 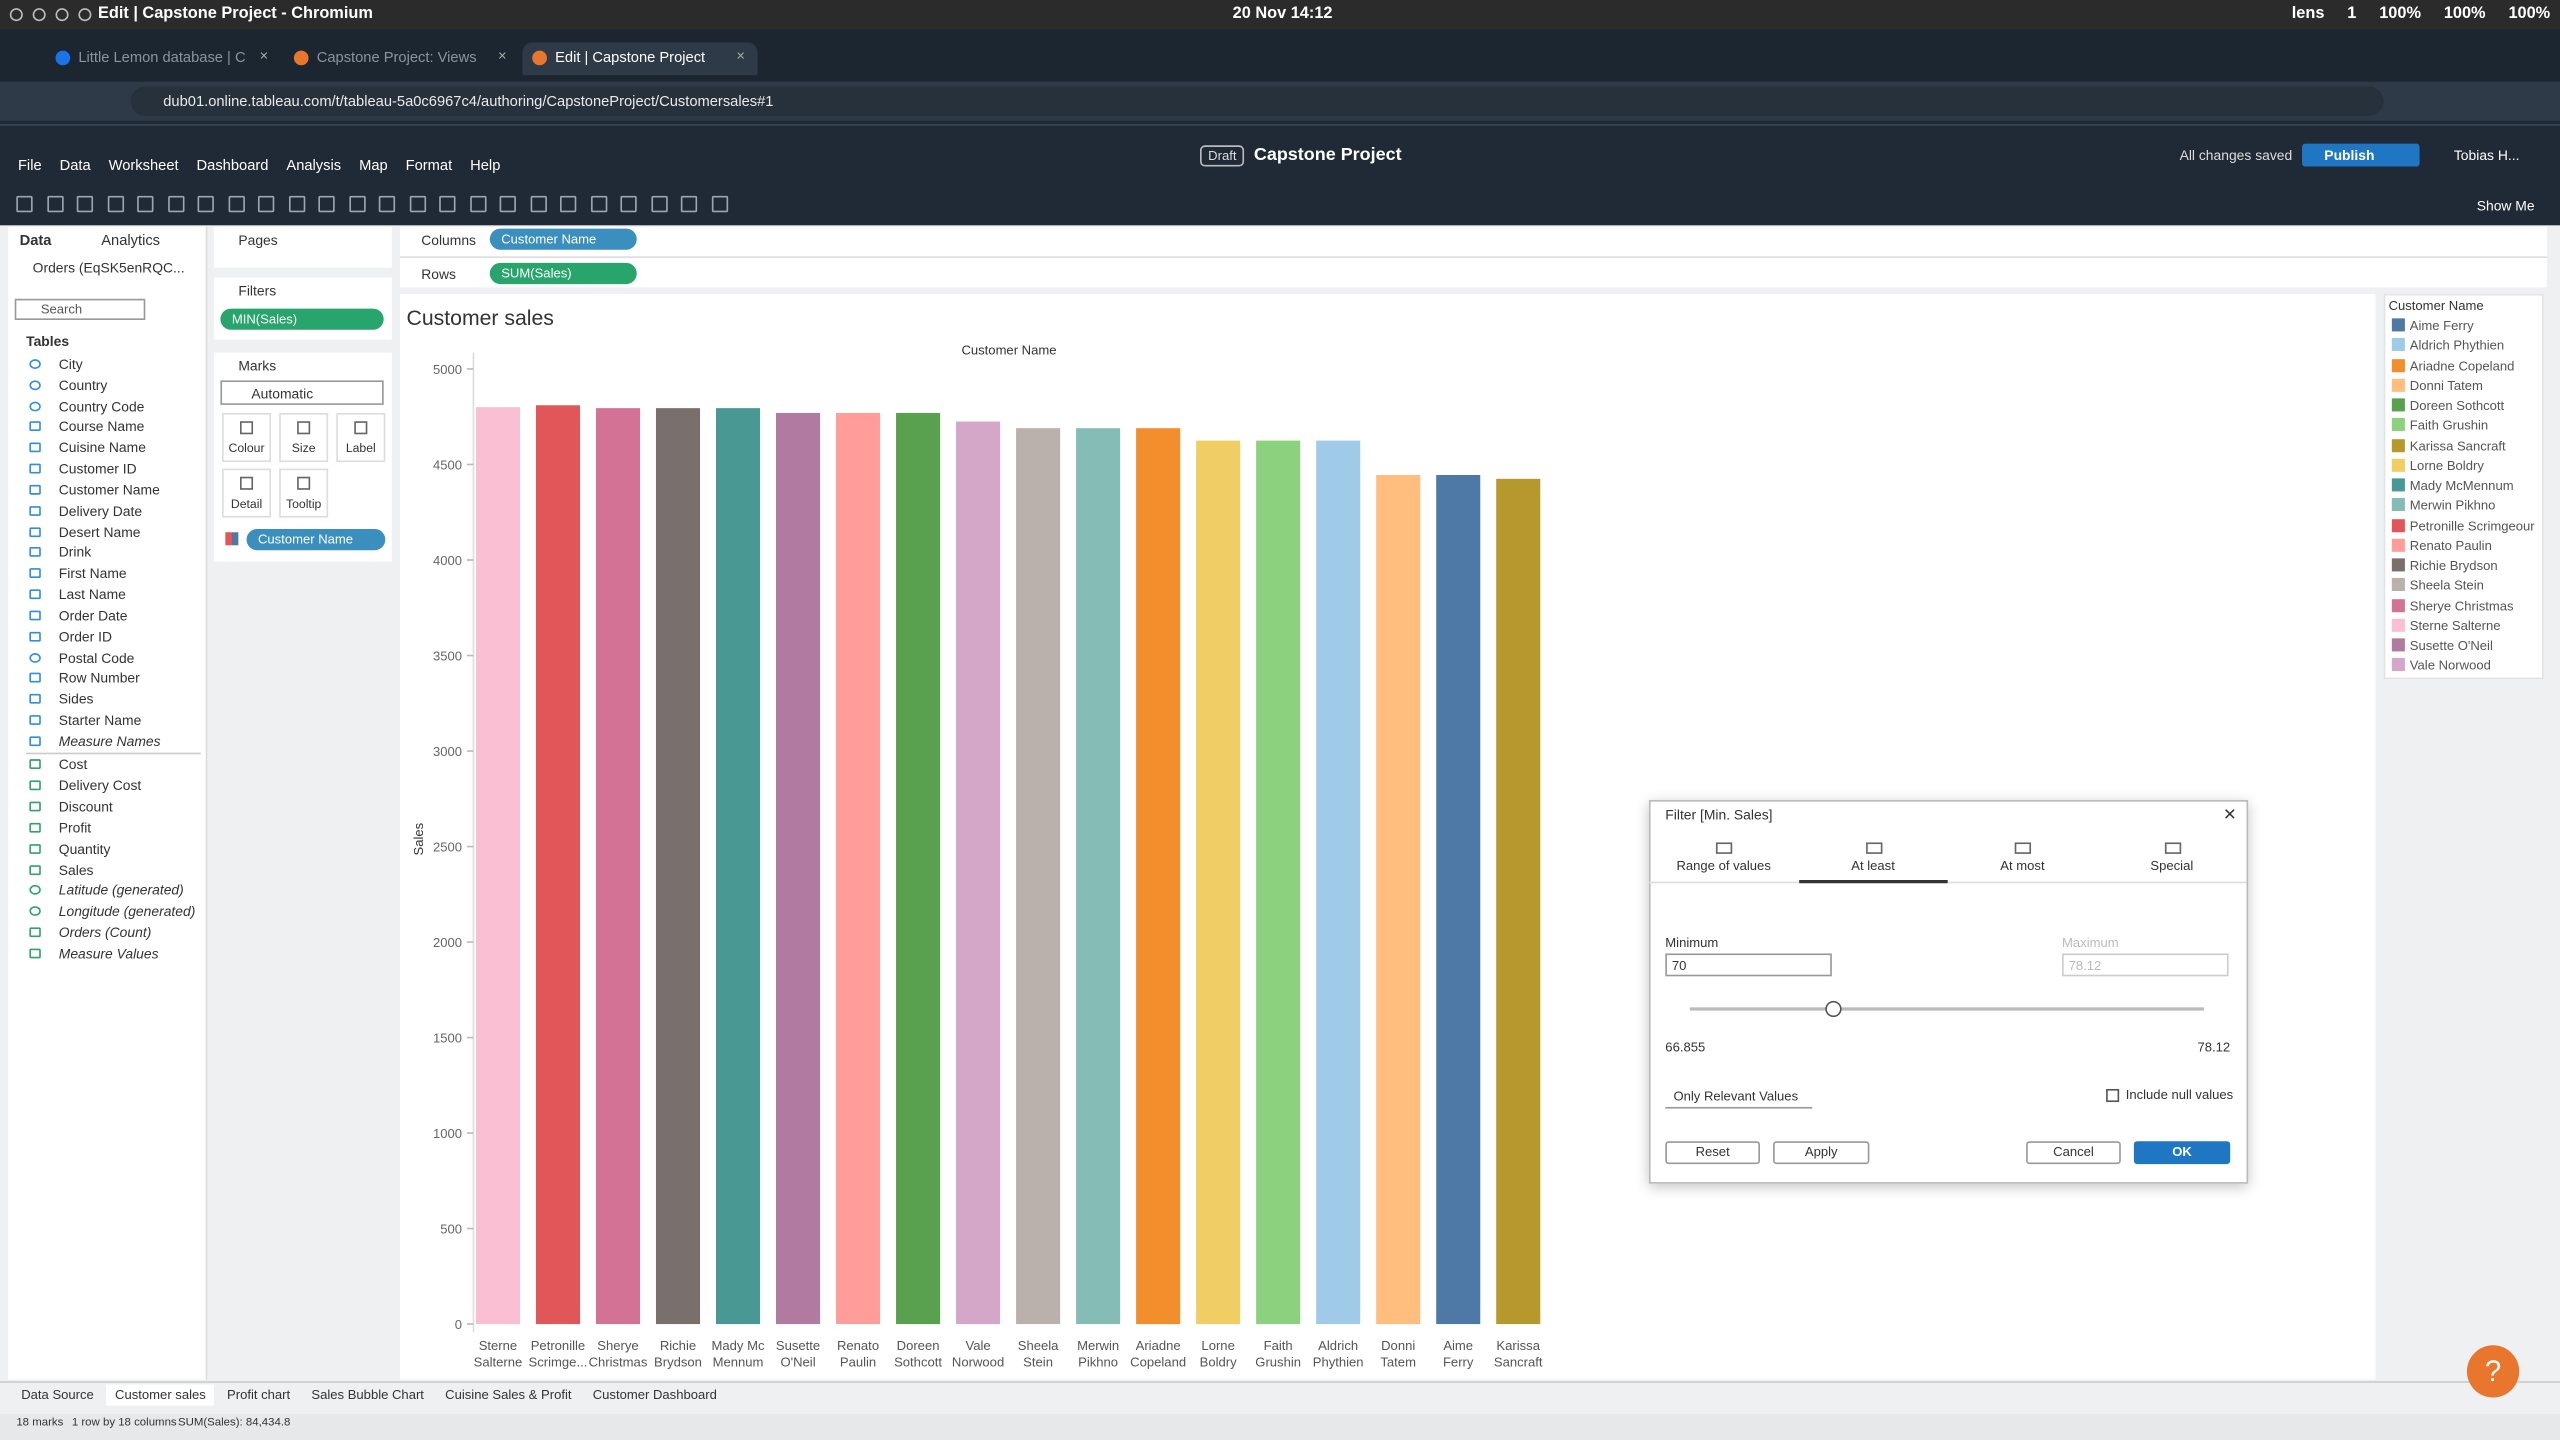 I want to click on rows-pill: SUM(Sales), so click(x=563, y=273).